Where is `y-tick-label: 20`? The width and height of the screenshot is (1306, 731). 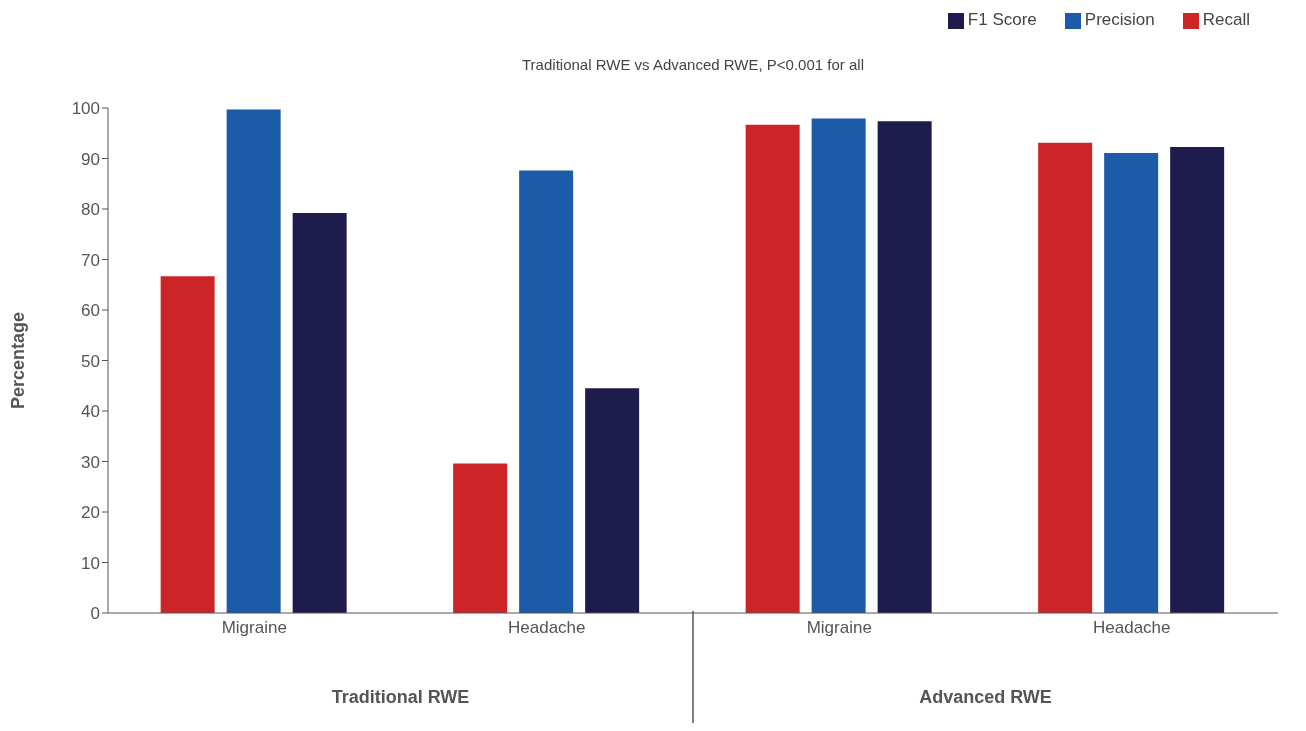
y-tick-label: 20 is located at coordinates (90, 513).